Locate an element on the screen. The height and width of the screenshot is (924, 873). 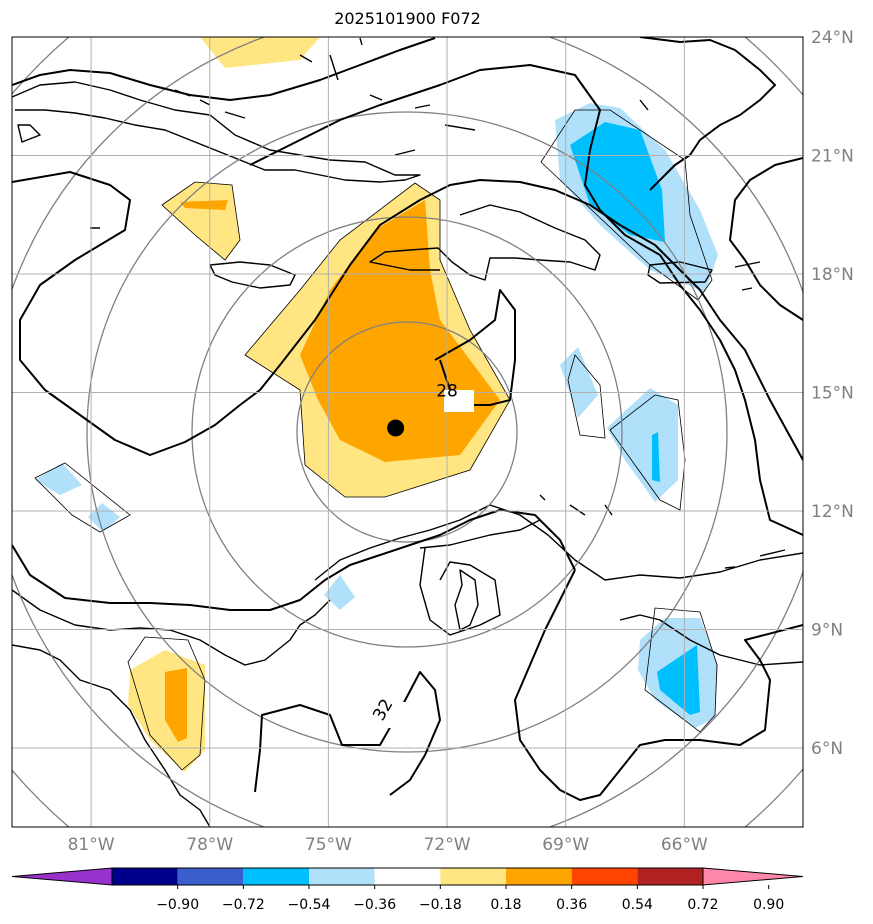
orinoco-delta is located at coordinates (711, 640).